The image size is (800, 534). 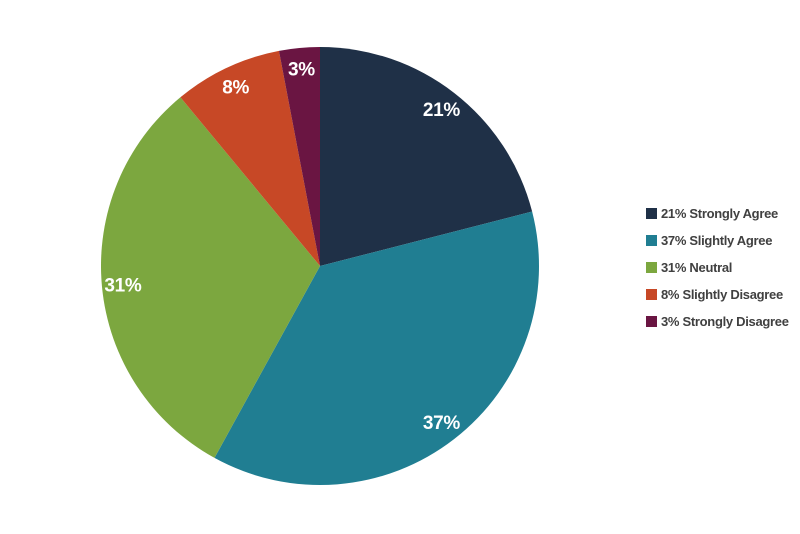 I want to click on legend-label: 3% Strongly Disagree, so click(x=725, y=321).